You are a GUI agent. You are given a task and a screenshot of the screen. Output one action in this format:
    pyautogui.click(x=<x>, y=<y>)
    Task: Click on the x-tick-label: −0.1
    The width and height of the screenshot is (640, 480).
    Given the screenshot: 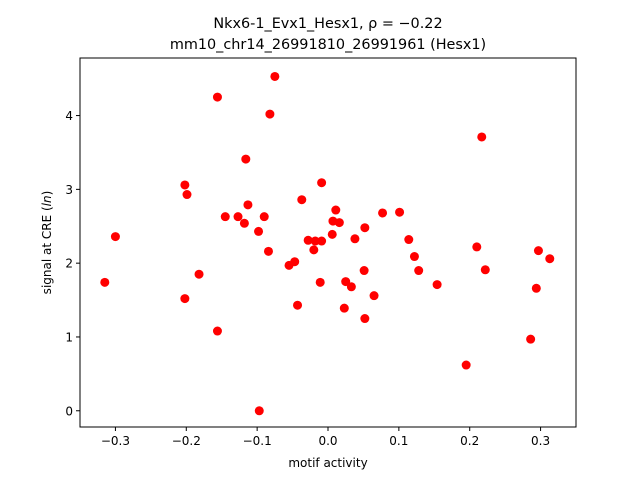 What is the action you would take?
    pyautogui.click(x=257, y=441)
    